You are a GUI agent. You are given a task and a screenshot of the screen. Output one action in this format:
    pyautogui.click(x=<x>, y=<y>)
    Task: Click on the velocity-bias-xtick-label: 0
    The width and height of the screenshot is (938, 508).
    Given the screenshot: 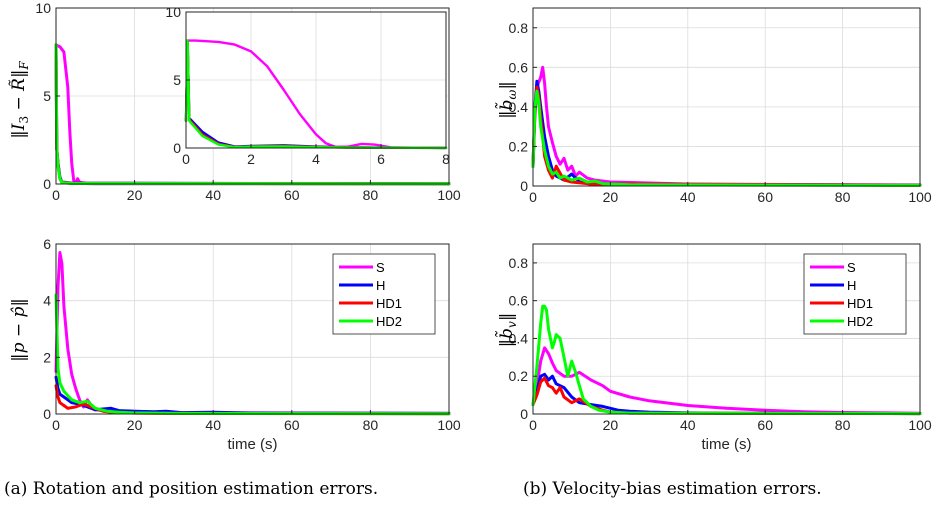 What is the action you would take?
    pyautogui.click(x=533, y=425)
    